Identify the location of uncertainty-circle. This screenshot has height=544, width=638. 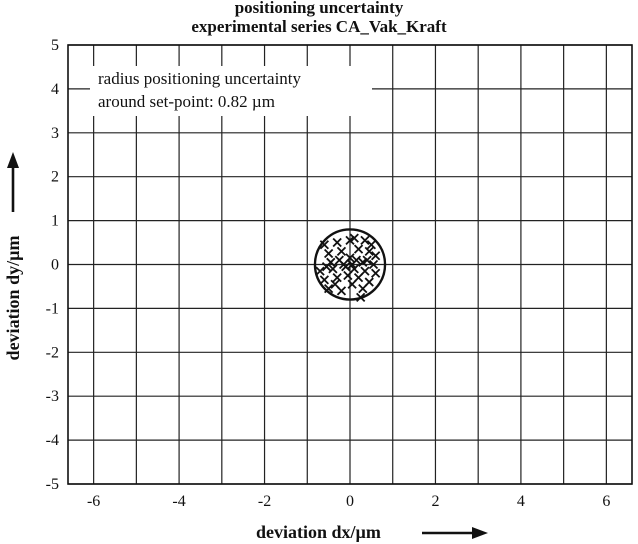
(350, 264).